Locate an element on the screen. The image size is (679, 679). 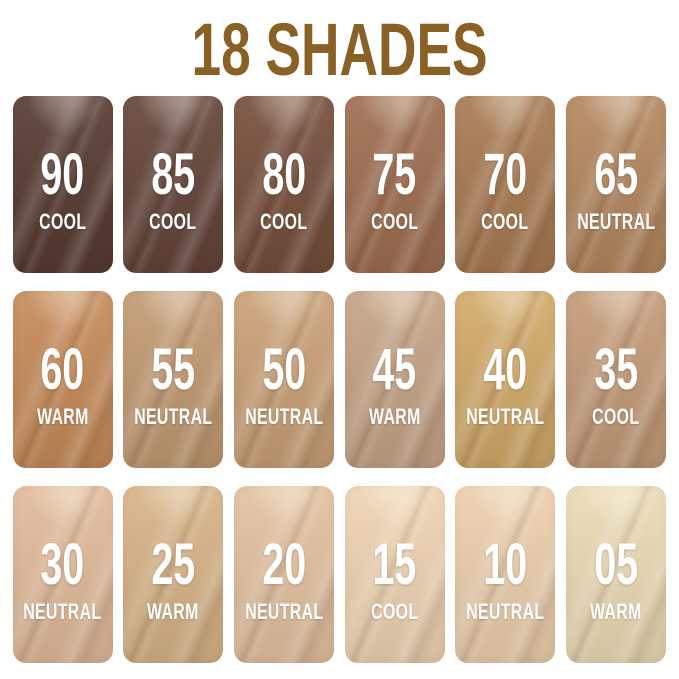
shade-swatch-20: 20 NEUTRAL is located at coordinates (283, 574).